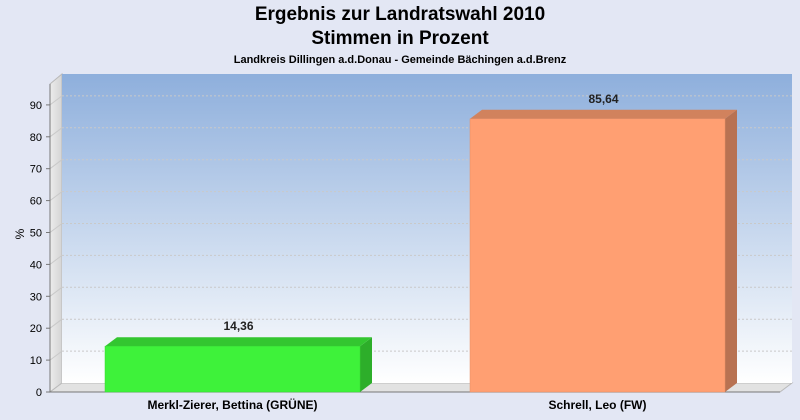 This screenshot has height=420, width=800. I want to click on y-tick-label: 20, so click(36, 329).